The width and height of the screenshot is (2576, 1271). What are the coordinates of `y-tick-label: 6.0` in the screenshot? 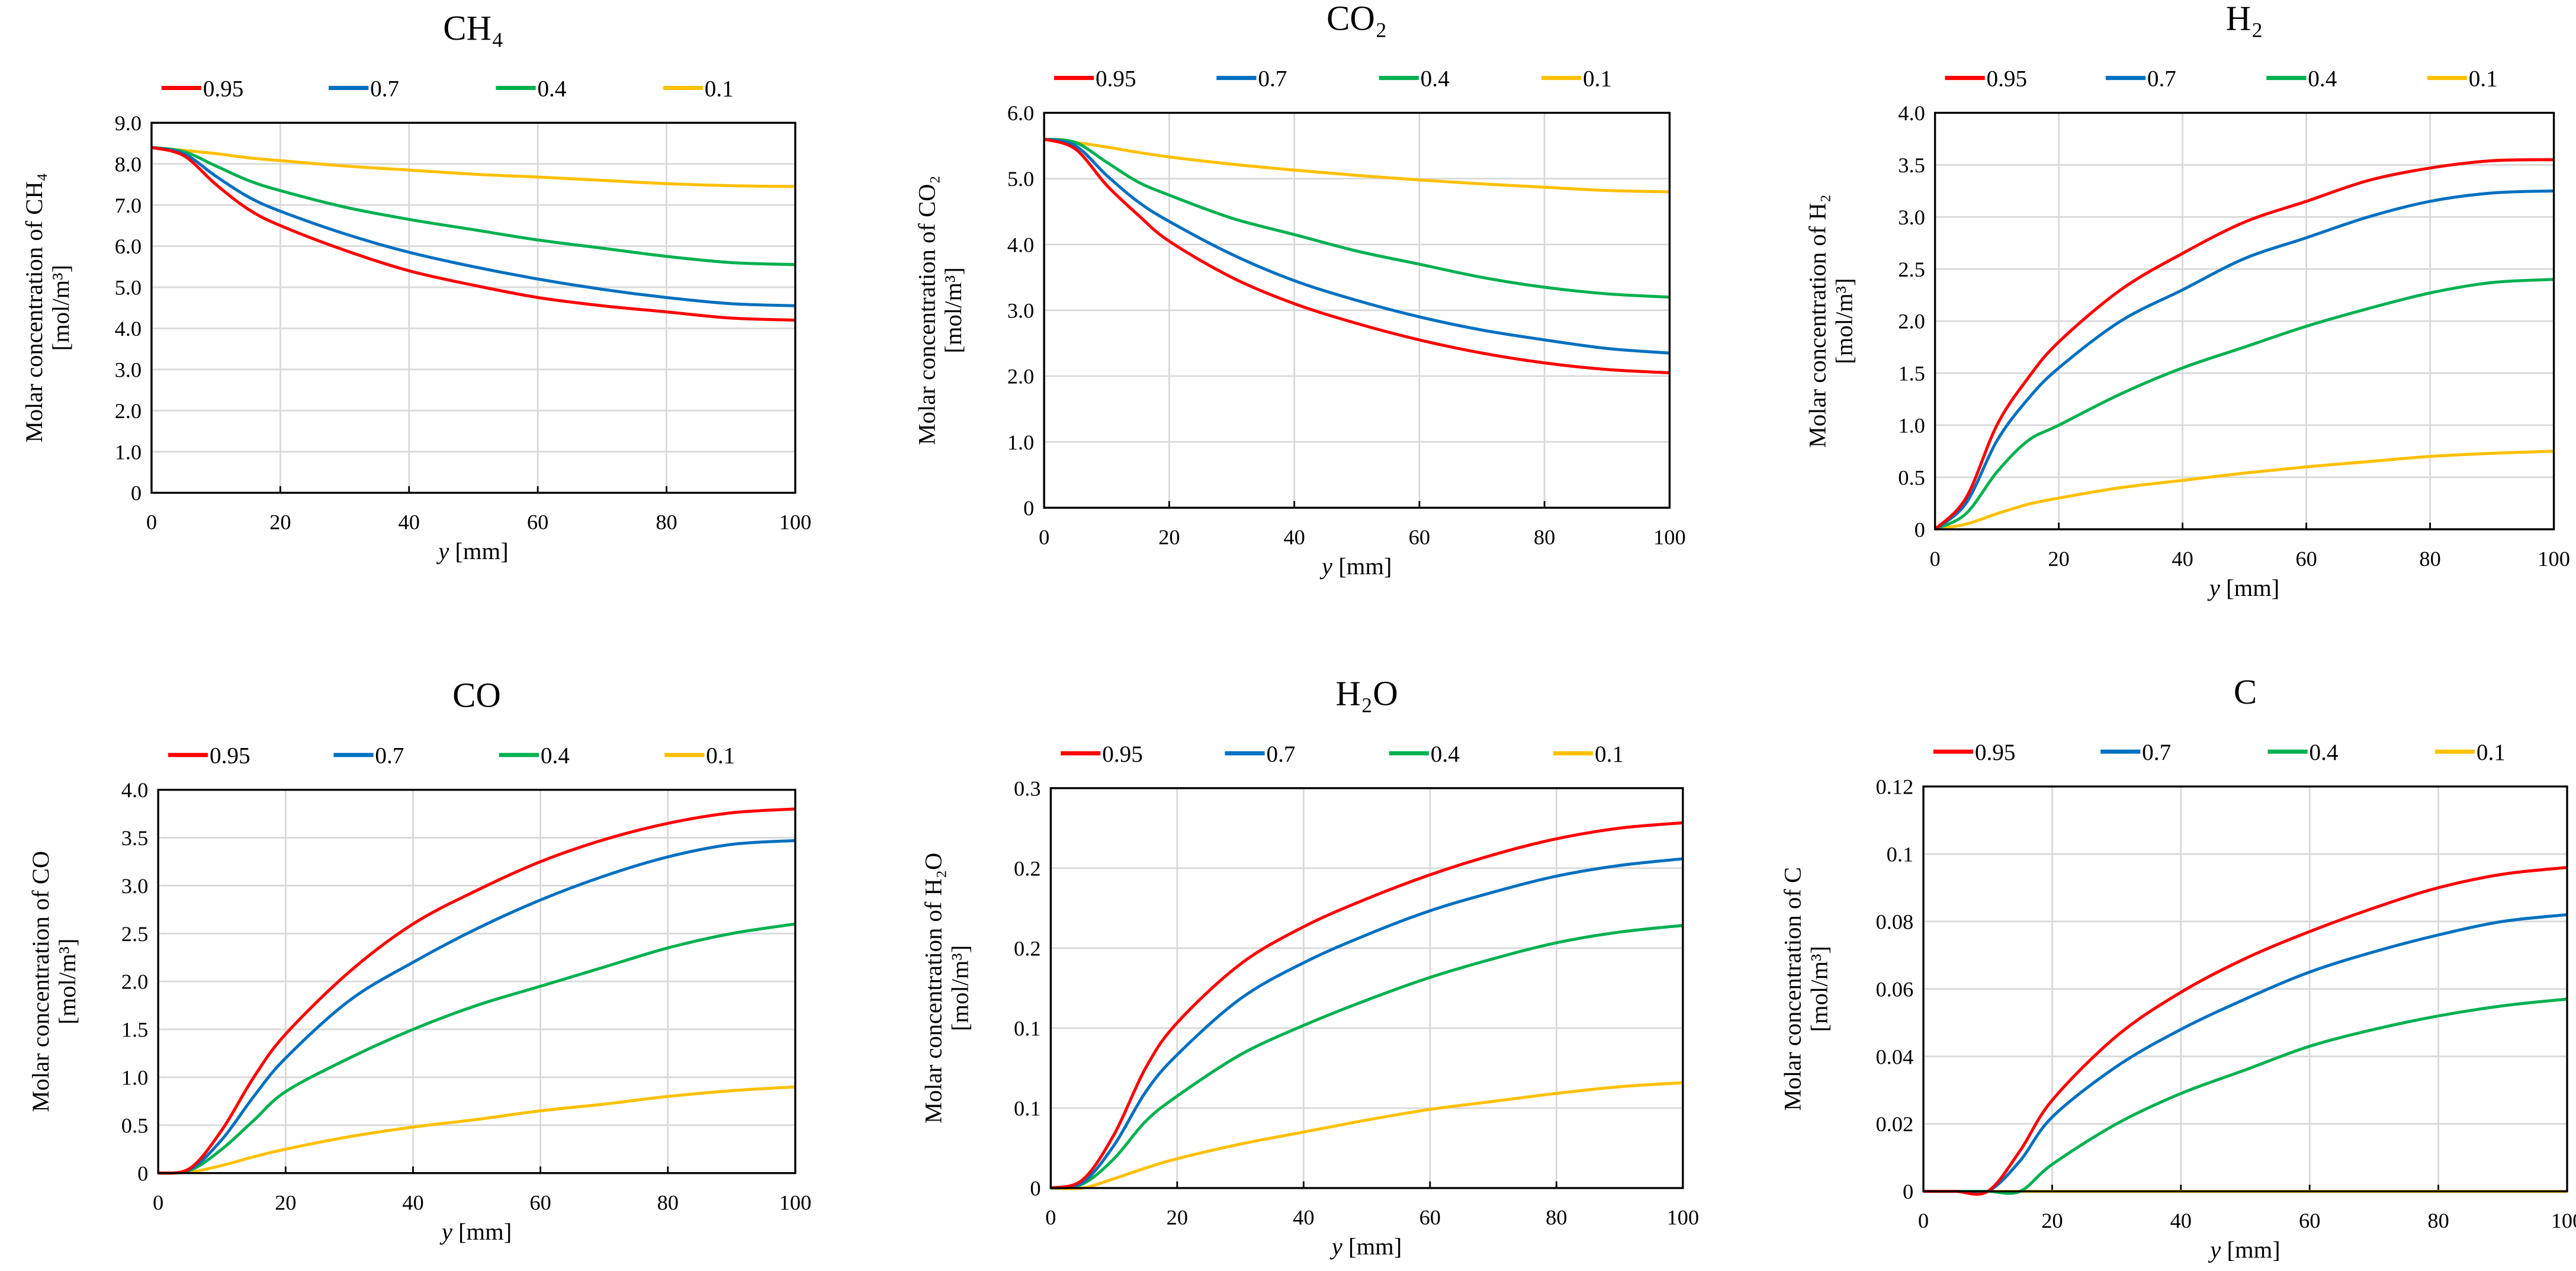 It's located at (128, 246).